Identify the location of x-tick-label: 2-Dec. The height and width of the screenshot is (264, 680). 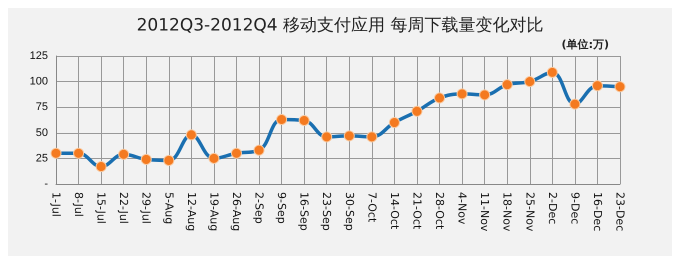
(552, 208).